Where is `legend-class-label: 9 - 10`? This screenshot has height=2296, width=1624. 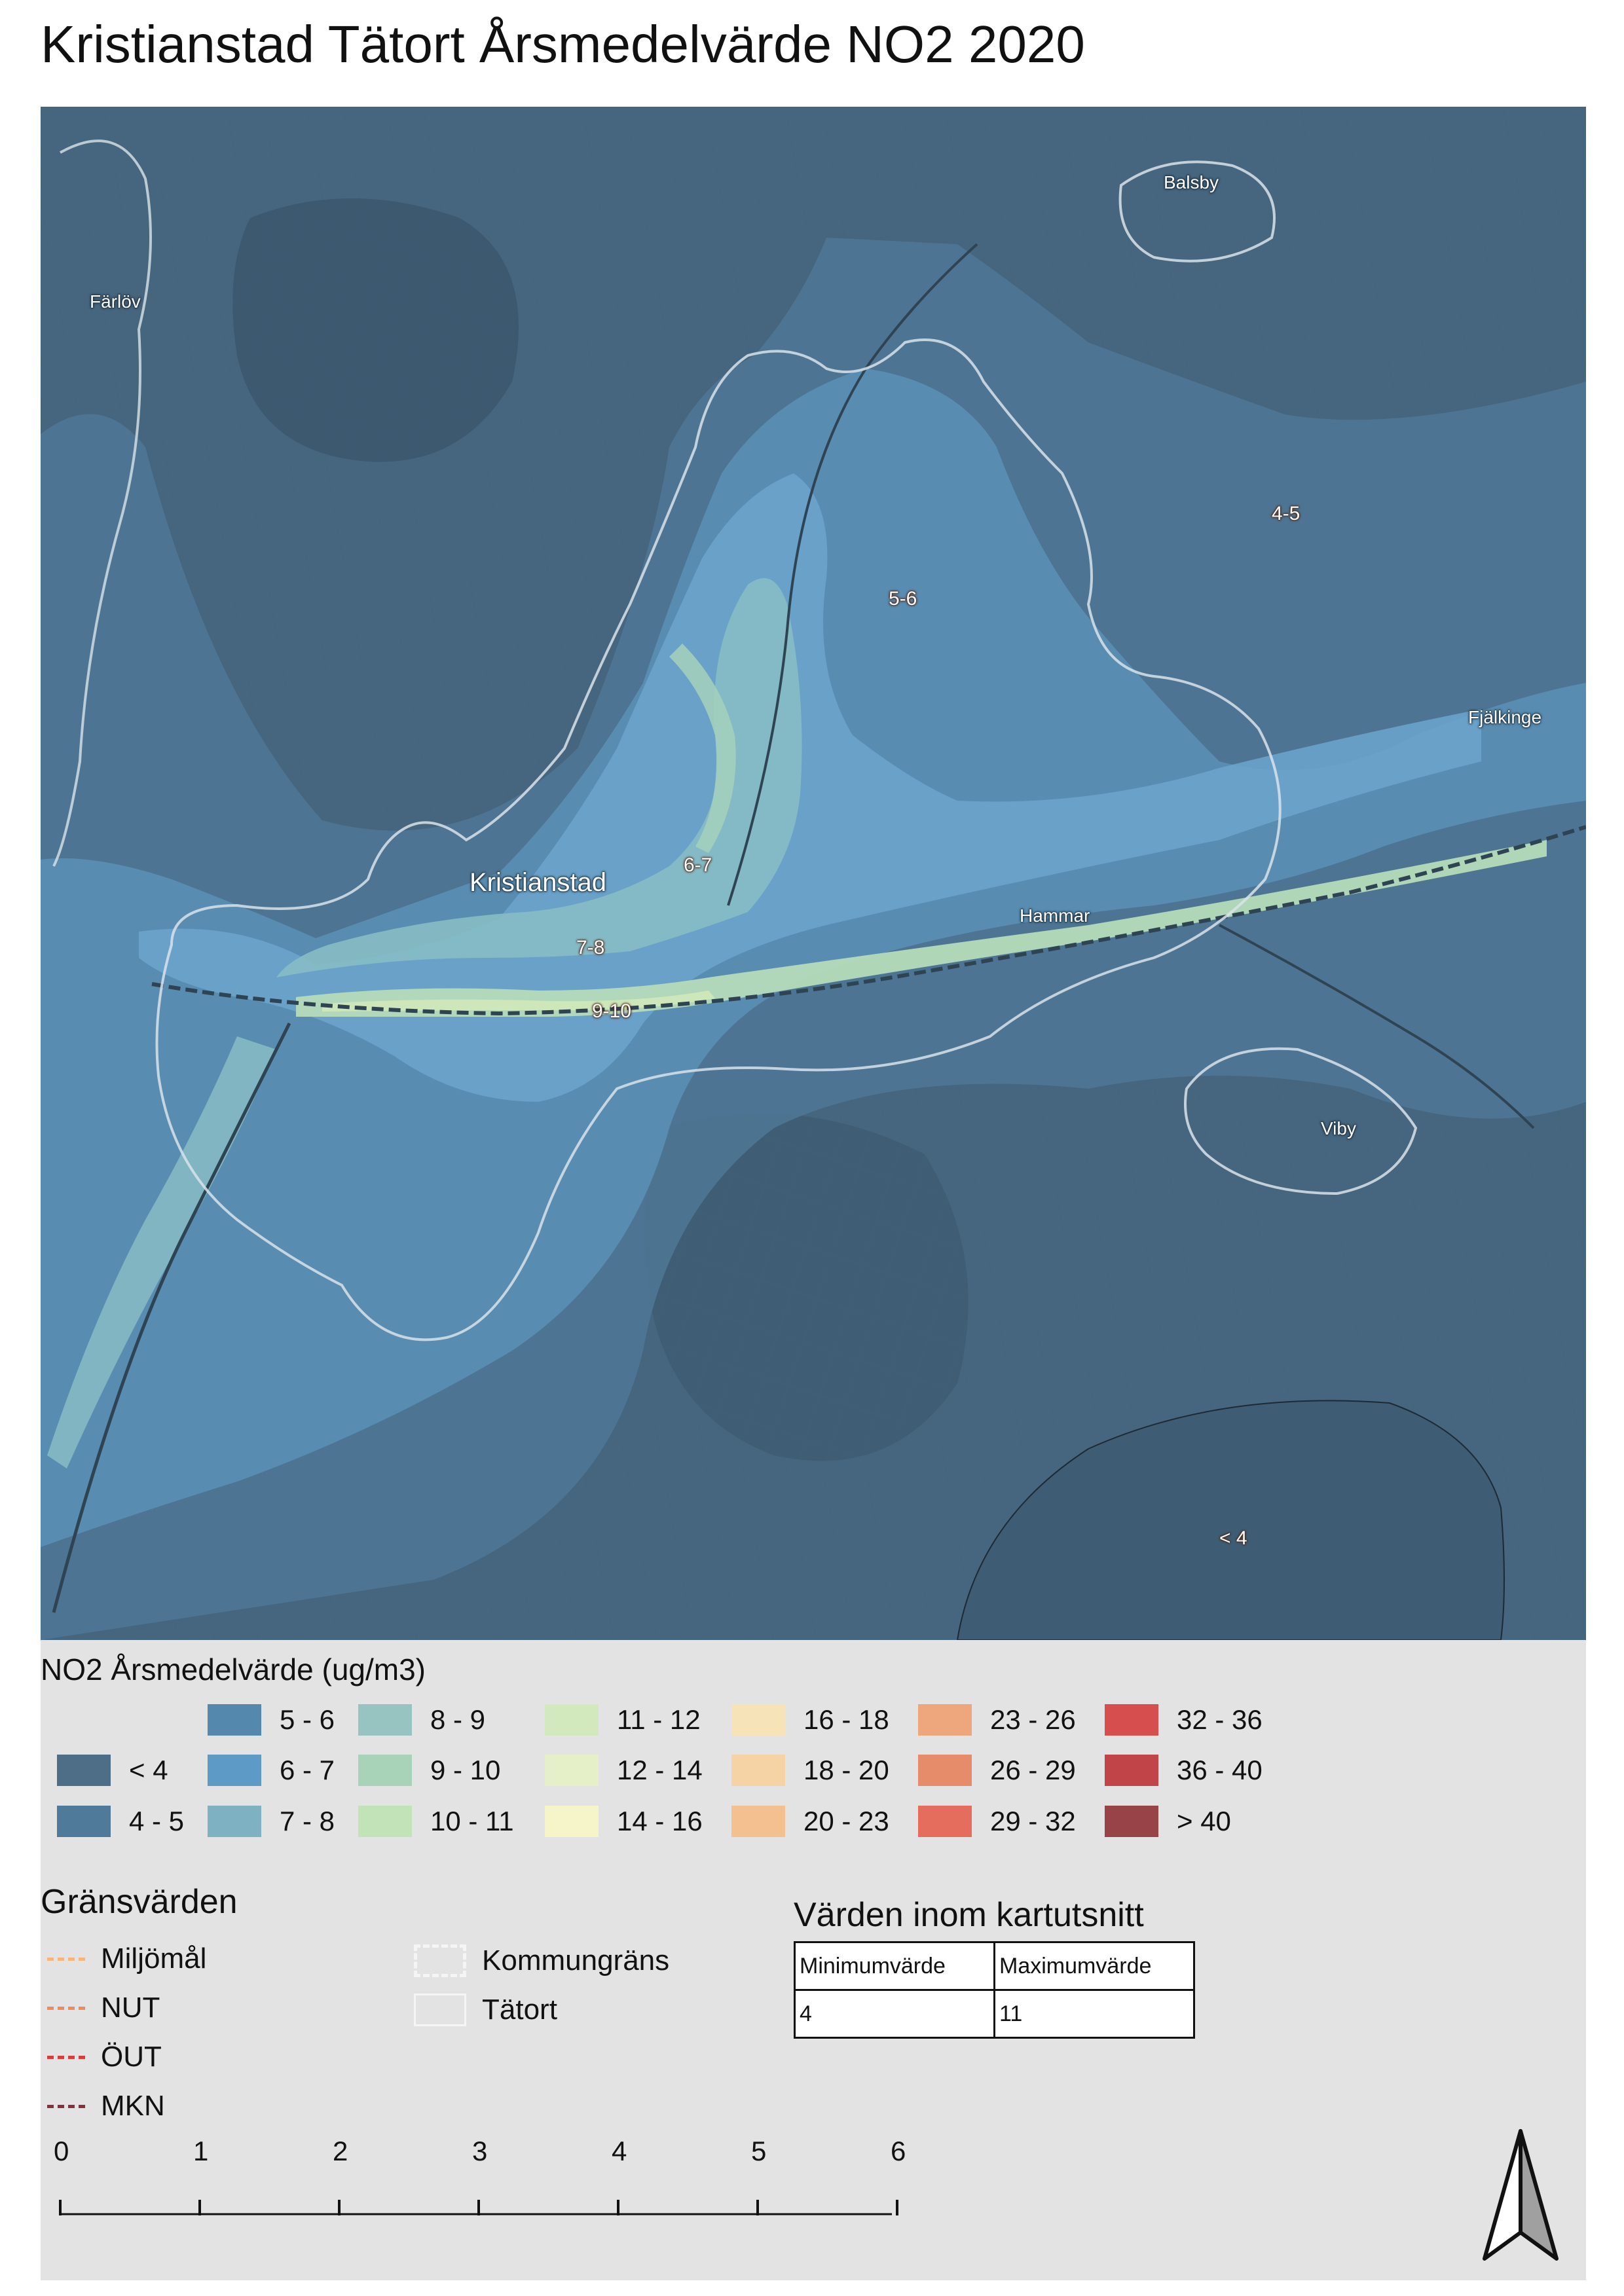 legend-class-label: 9 - 10 is located at coordinates (465, 1770).